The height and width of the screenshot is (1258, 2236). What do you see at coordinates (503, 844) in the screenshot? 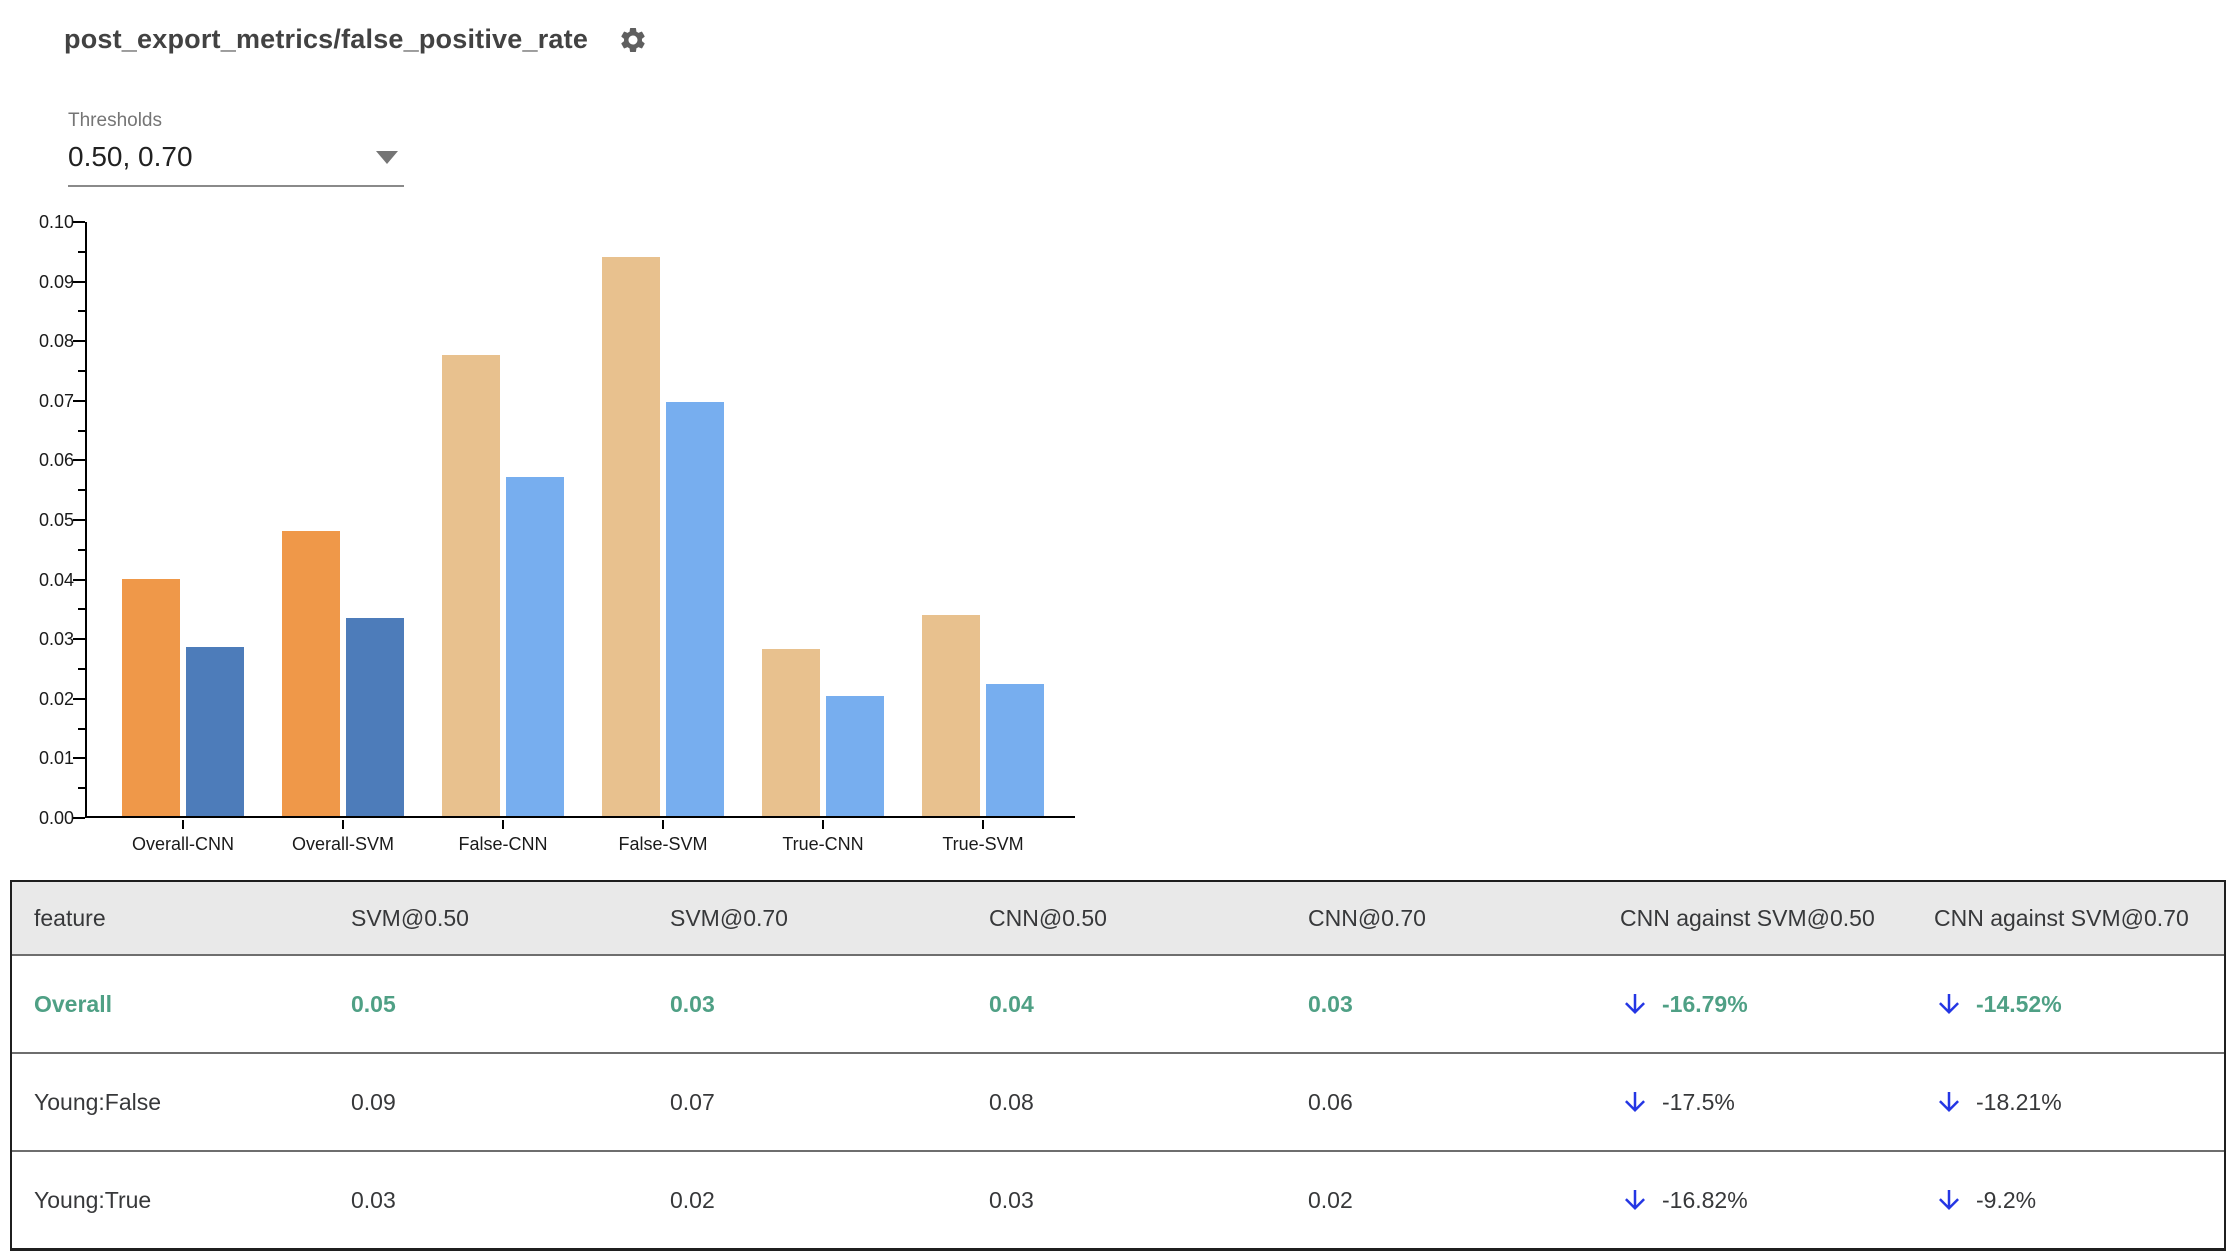
I see `x-tick-label: False-CNN` at bounding box center [503, 844].